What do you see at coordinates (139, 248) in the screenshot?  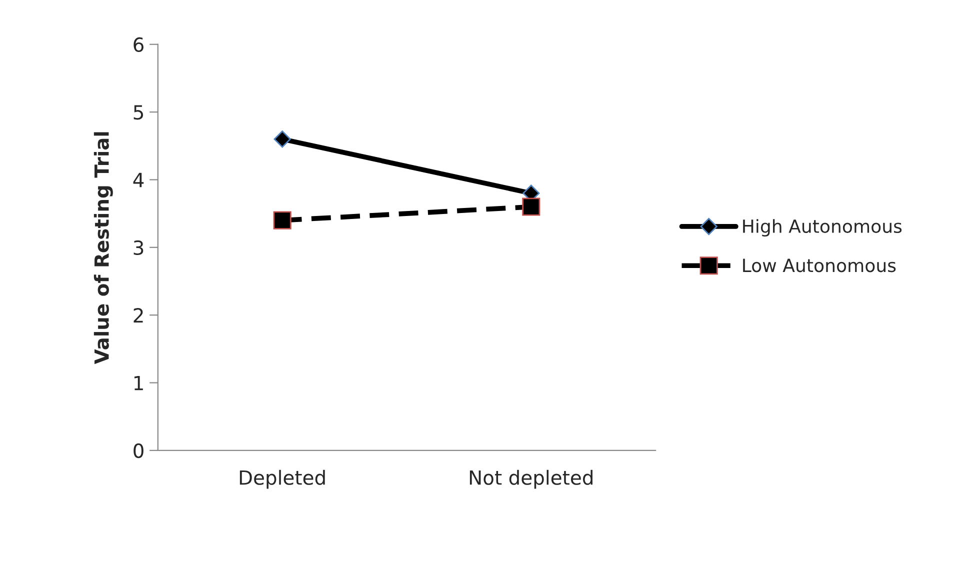 I see `y-tick-label: 3` at bounding box center [139, 248].